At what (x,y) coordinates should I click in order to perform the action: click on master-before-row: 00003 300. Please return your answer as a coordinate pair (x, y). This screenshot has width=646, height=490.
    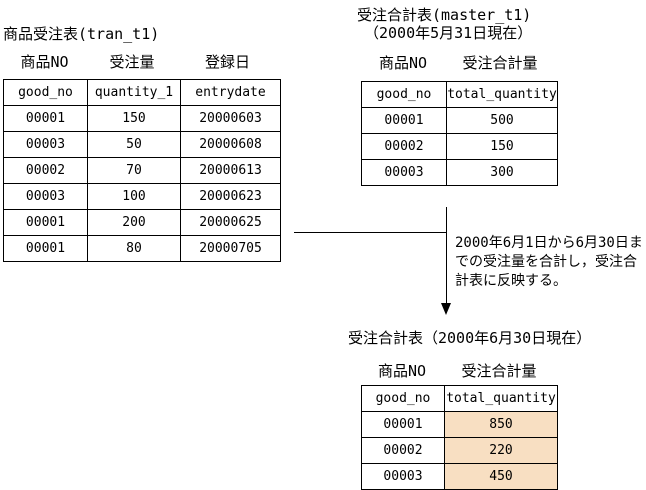
    Looking at the image, I should click on (459, 172).